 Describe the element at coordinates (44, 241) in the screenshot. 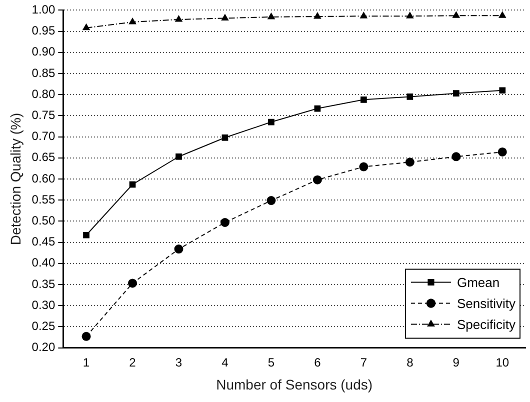

I see `y-tick-label: 0.45` at that location.